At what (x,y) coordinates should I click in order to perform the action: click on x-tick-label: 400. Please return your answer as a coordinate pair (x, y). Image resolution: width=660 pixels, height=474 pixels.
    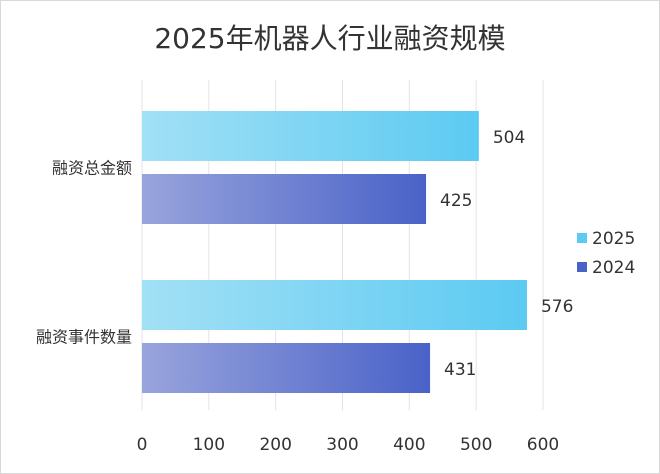
    Looking at the image, I should click on (409, 445).